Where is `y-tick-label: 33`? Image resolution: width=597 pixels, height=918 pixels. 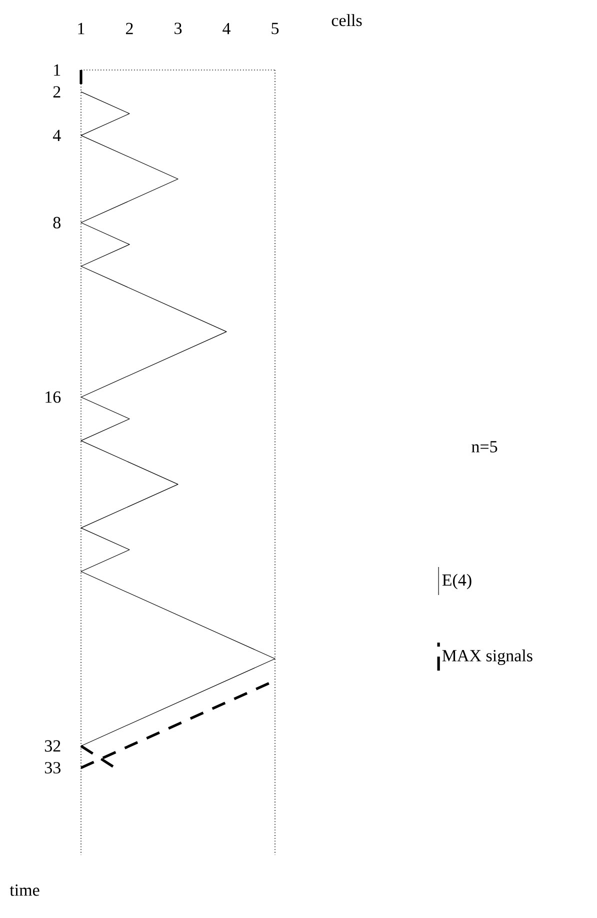 y-tick-label: 33 is located at coordinates (52, 768).